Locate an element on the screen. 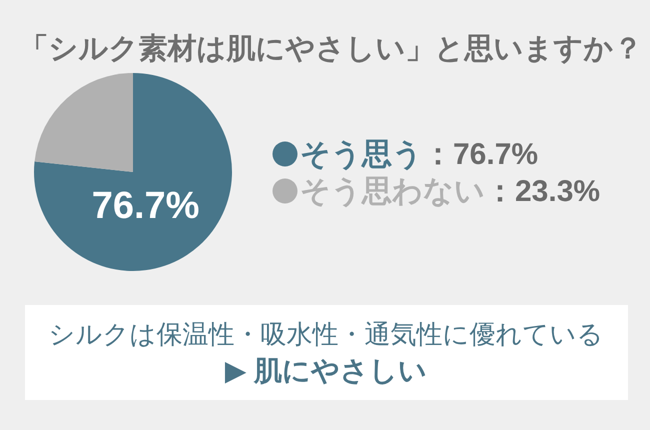 The height and width of the screenshot is (430, 650). title: 「シルク素材は肌にやさしい」と思いますか？ is located at coordinates (331, 49).